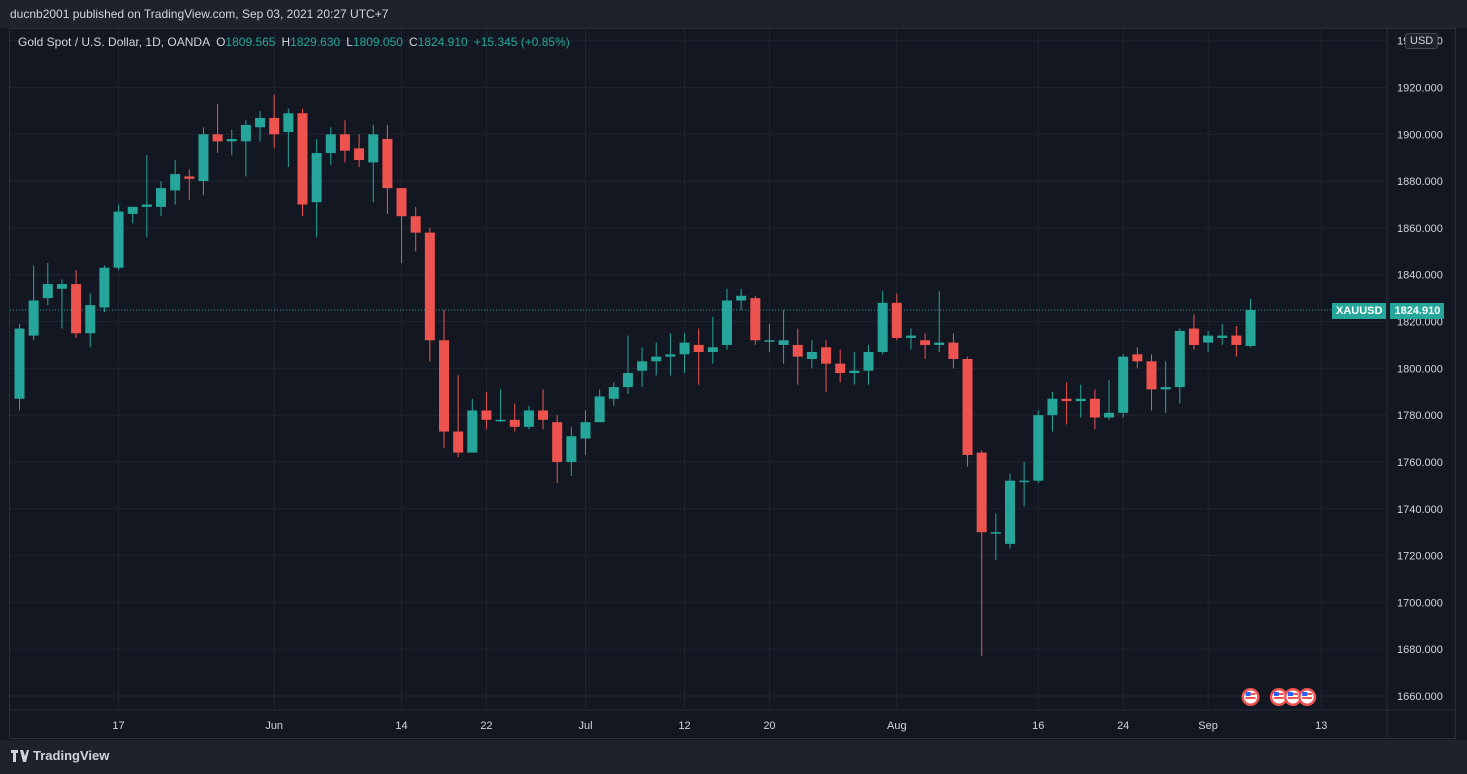 Image resolution: width=1467 pixels, height=774 pixels. I want to click on close-value: 1824.910, so click(442, 42).